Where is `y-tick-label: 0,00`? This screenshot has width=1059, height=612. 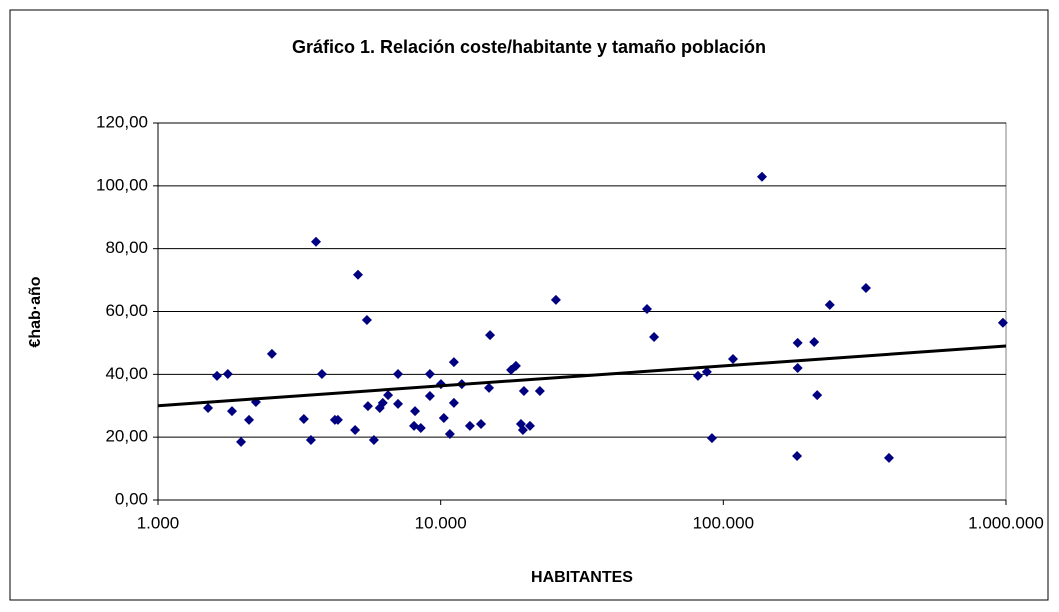 y-tick-label: 0,00 is located at coordinates (131, 498).